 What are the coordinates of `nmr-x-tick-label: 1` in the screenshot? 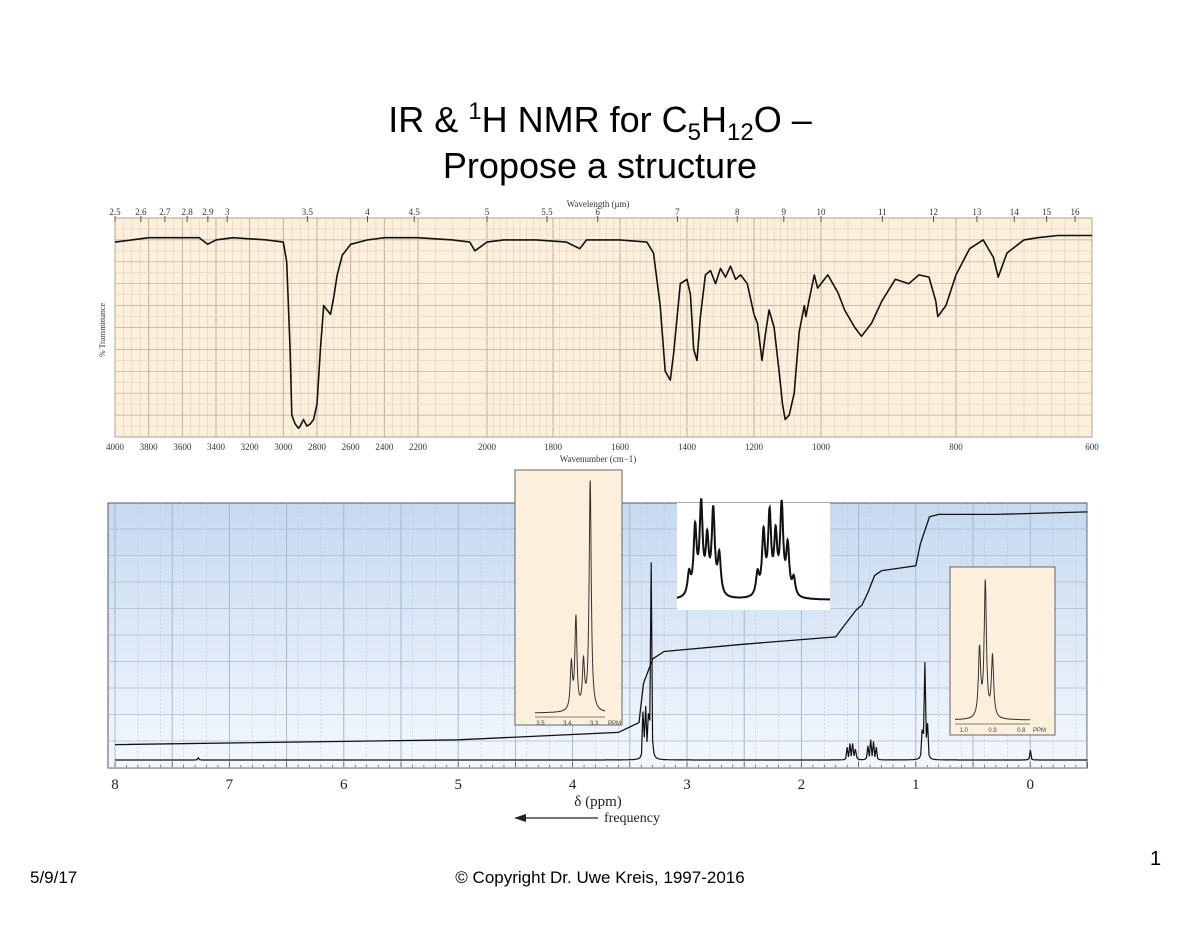 It's located at (916, 785).